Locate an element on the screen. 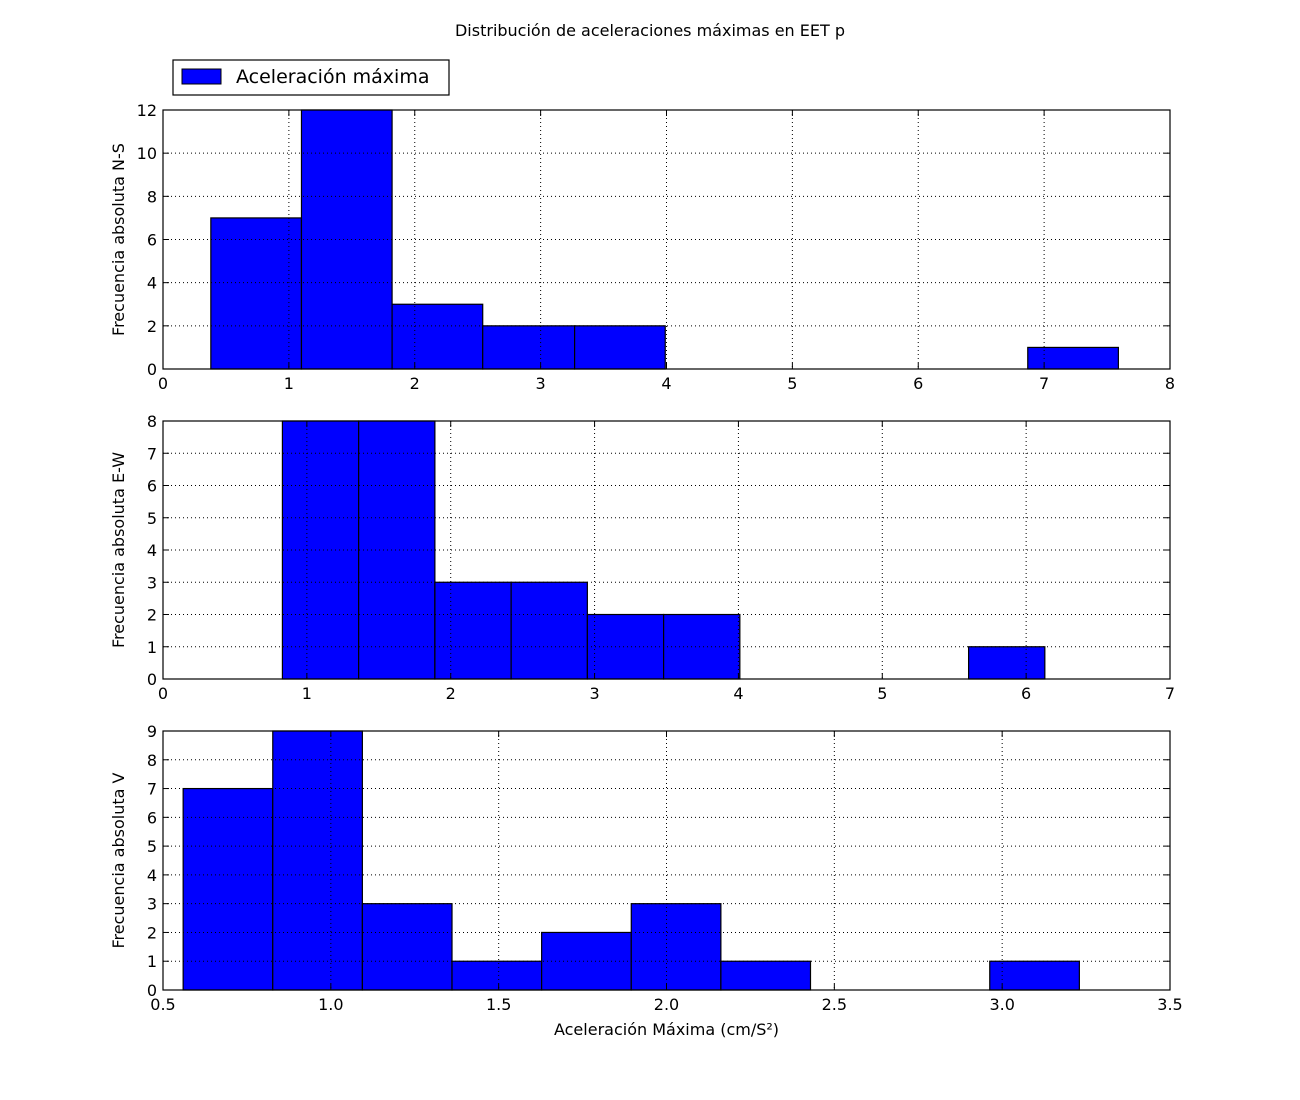 This screenshot has height=1100, width=1300. ytick-label-ns-0: 0 is located at coordinates (152, 369).